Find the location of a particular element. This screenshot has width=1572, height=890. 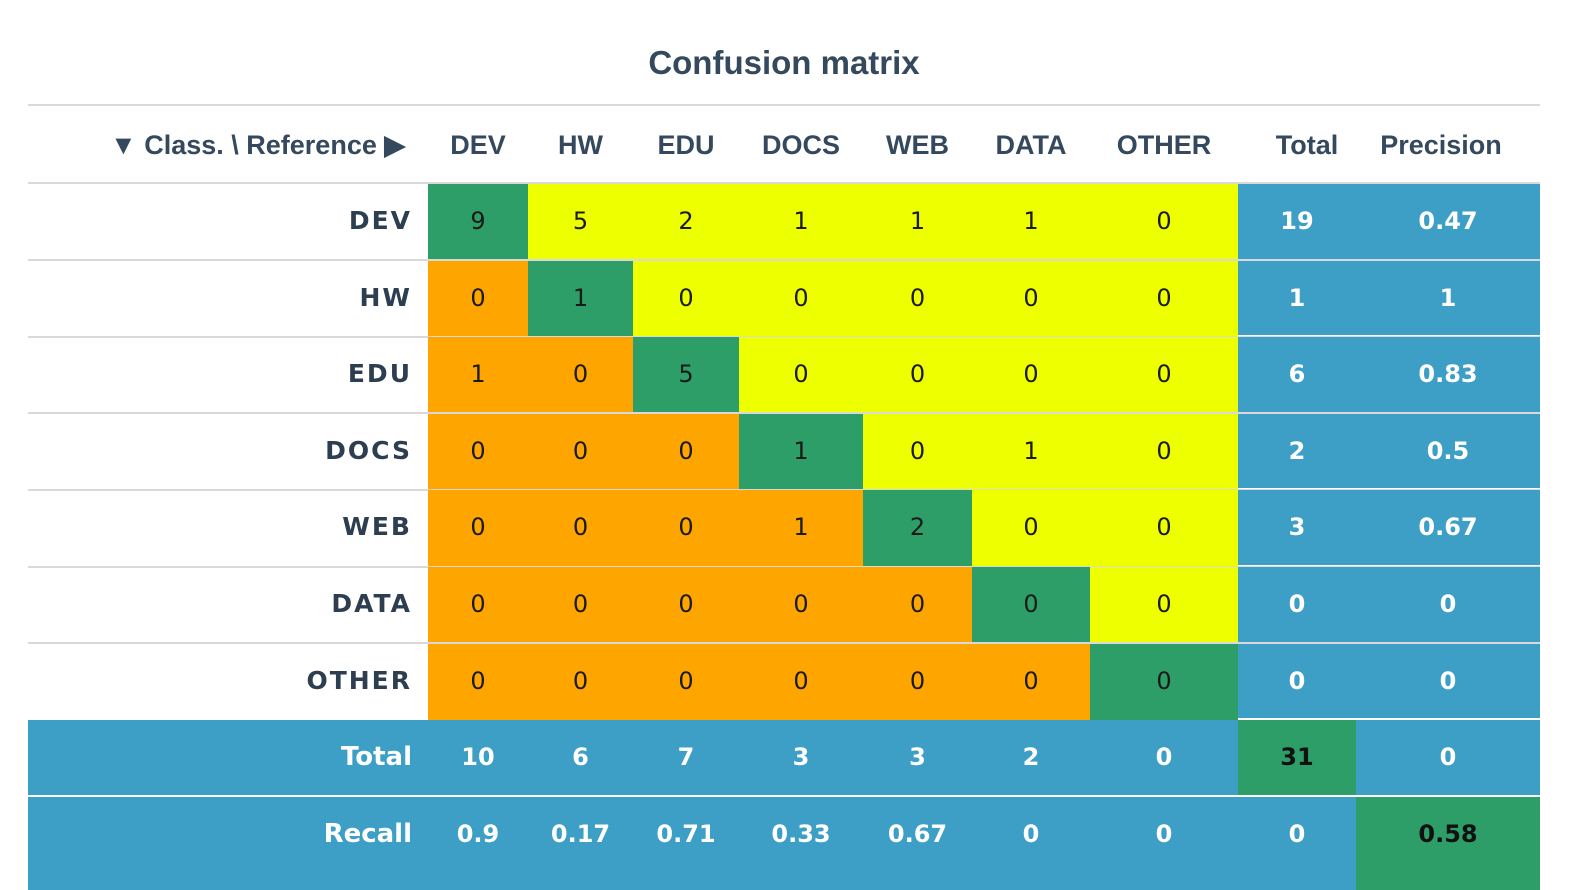

column-header-data: DATA is located at coordinates (1031, 145).